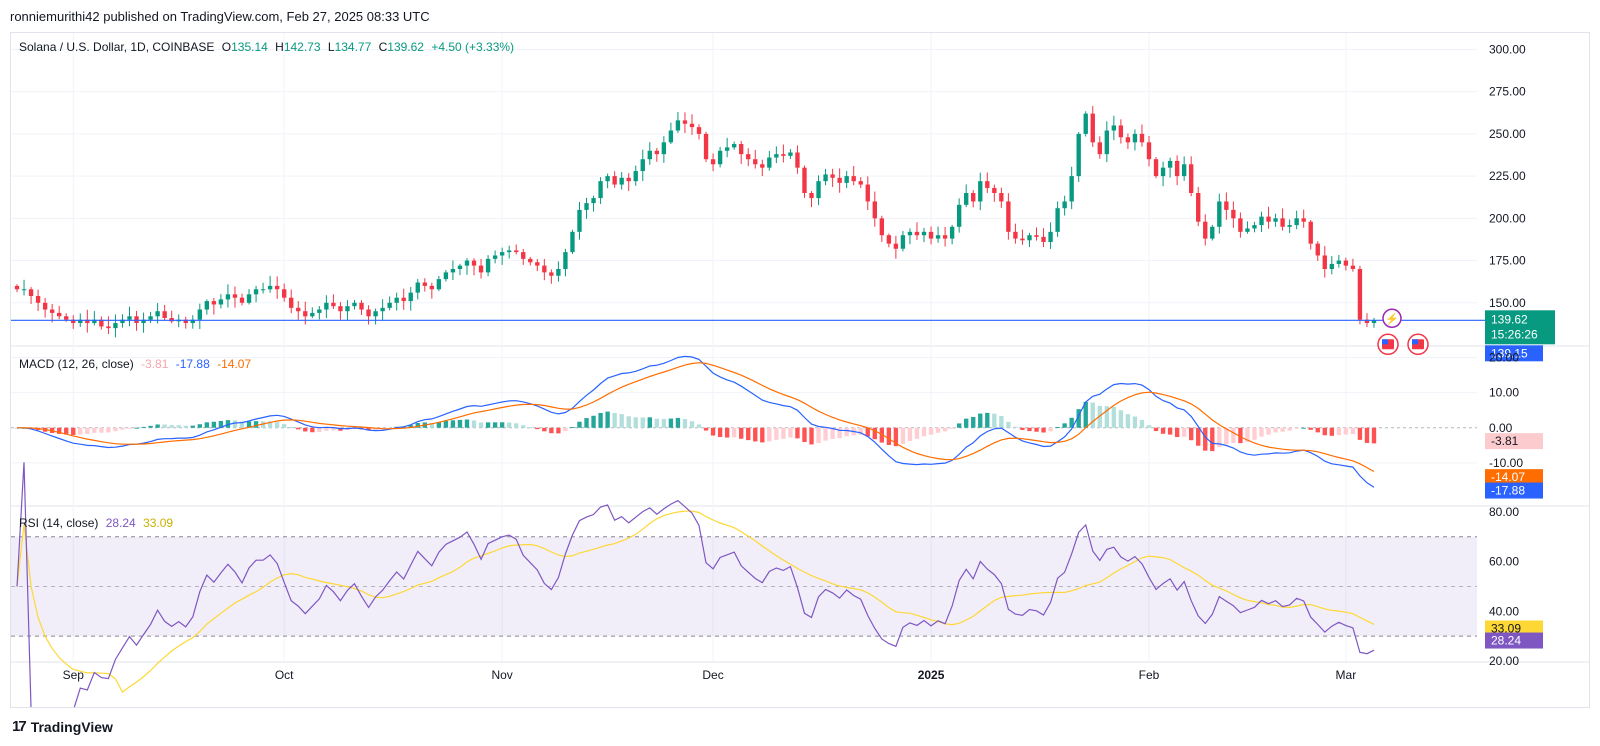 The height and width of the screenshot is (746, 1600). Describe the element at coordinates (1392, 318) in the screenshot. I see `lightning-event-icon` at that location.